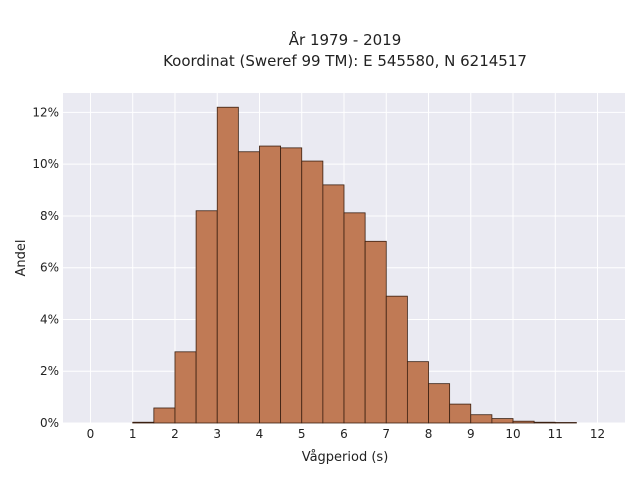 The width and height of the screenshot is (640, 480). I want to click on y-tick-label: 12%, so click(45, 112).